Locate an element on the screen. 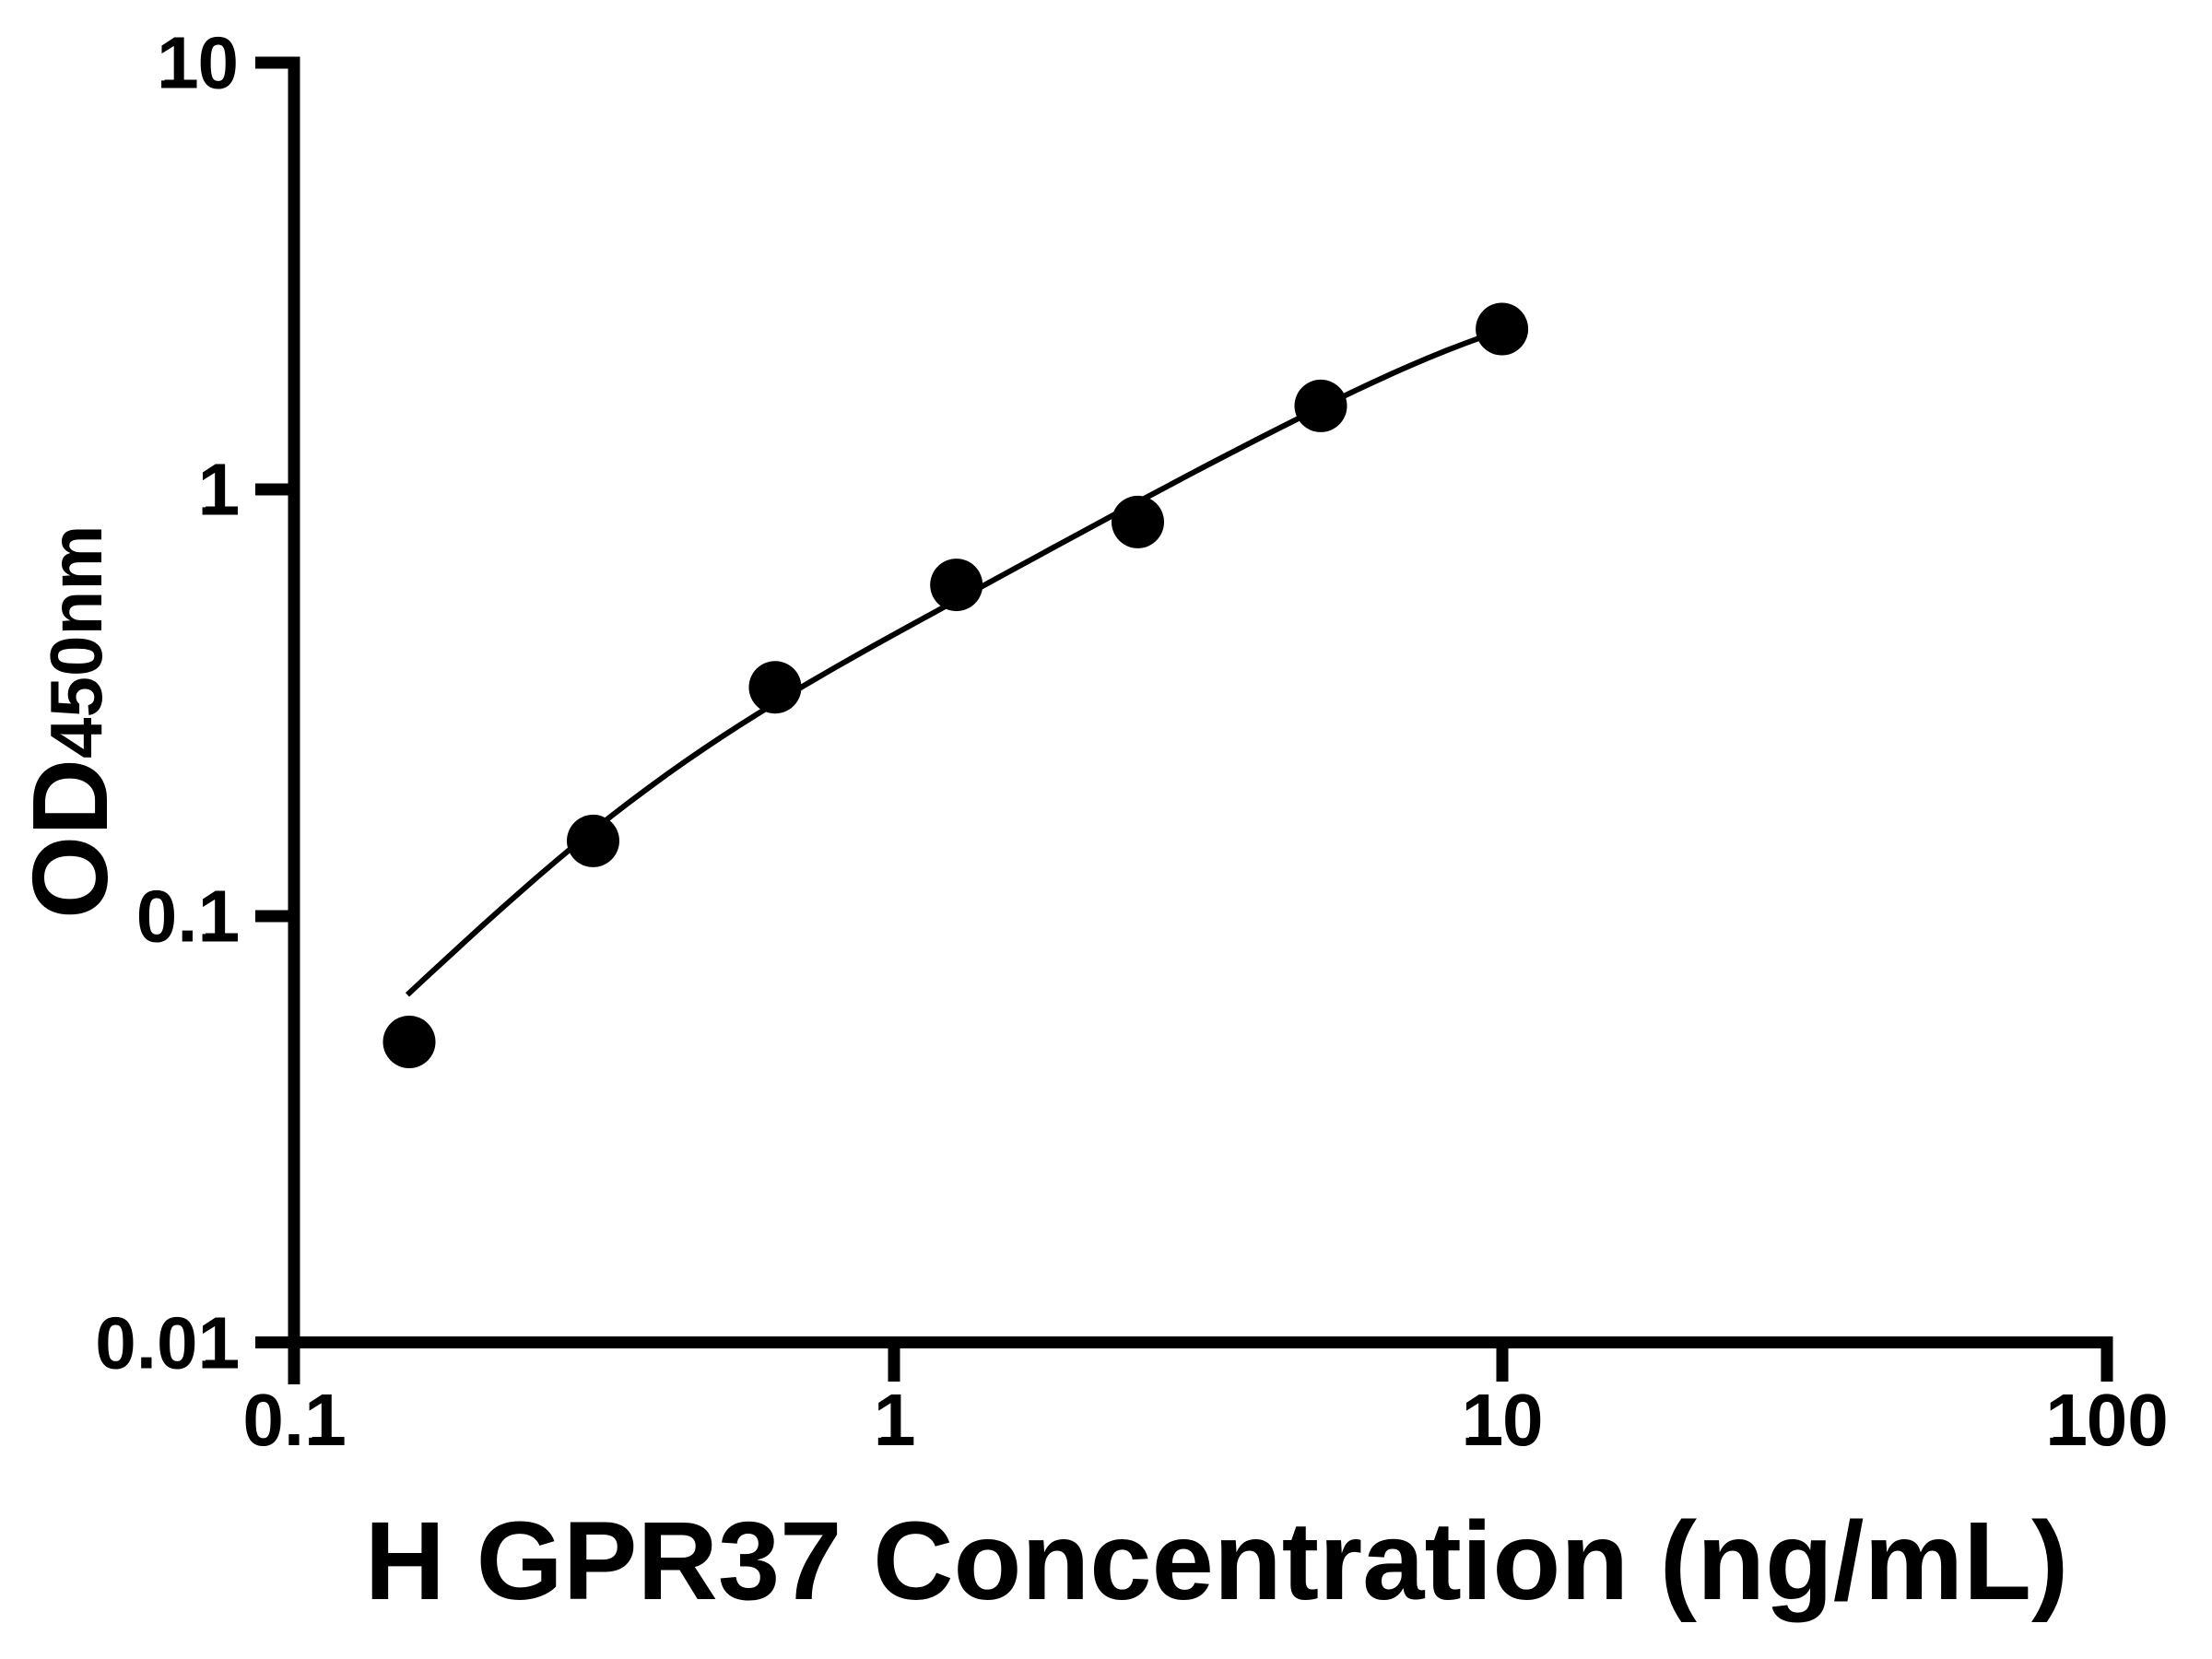 The height and width of the screenshot is (1659, 2212). svg-text: H GPR37 Concentration (ng/mL) is located at coordinates (1217, 1560).